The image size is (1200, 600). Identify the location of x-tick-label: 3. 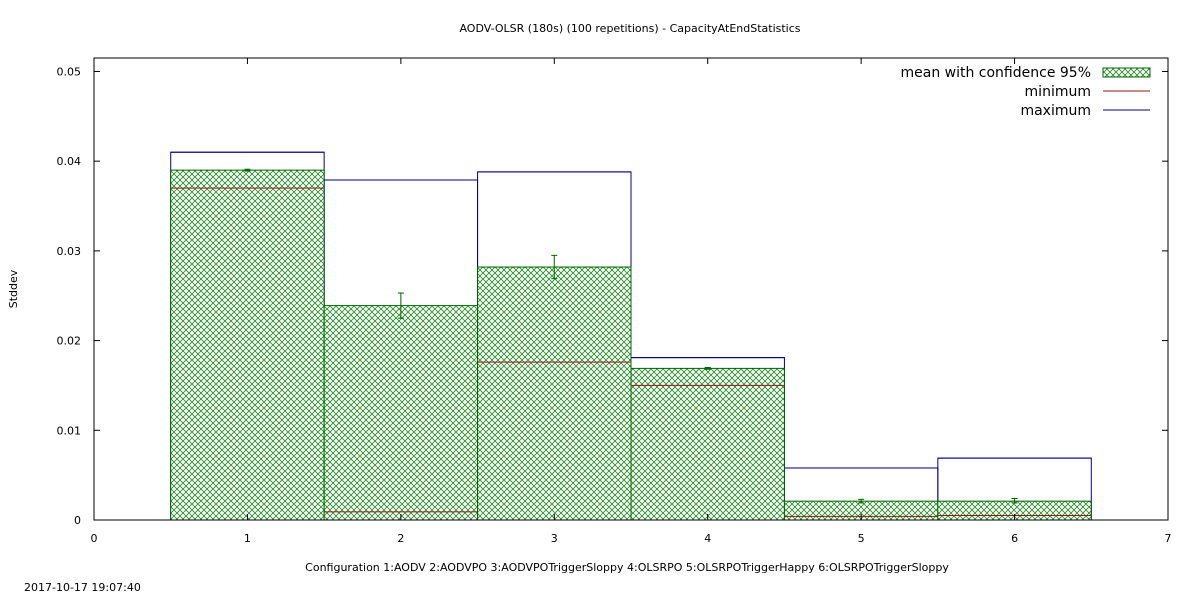
(554, 538).